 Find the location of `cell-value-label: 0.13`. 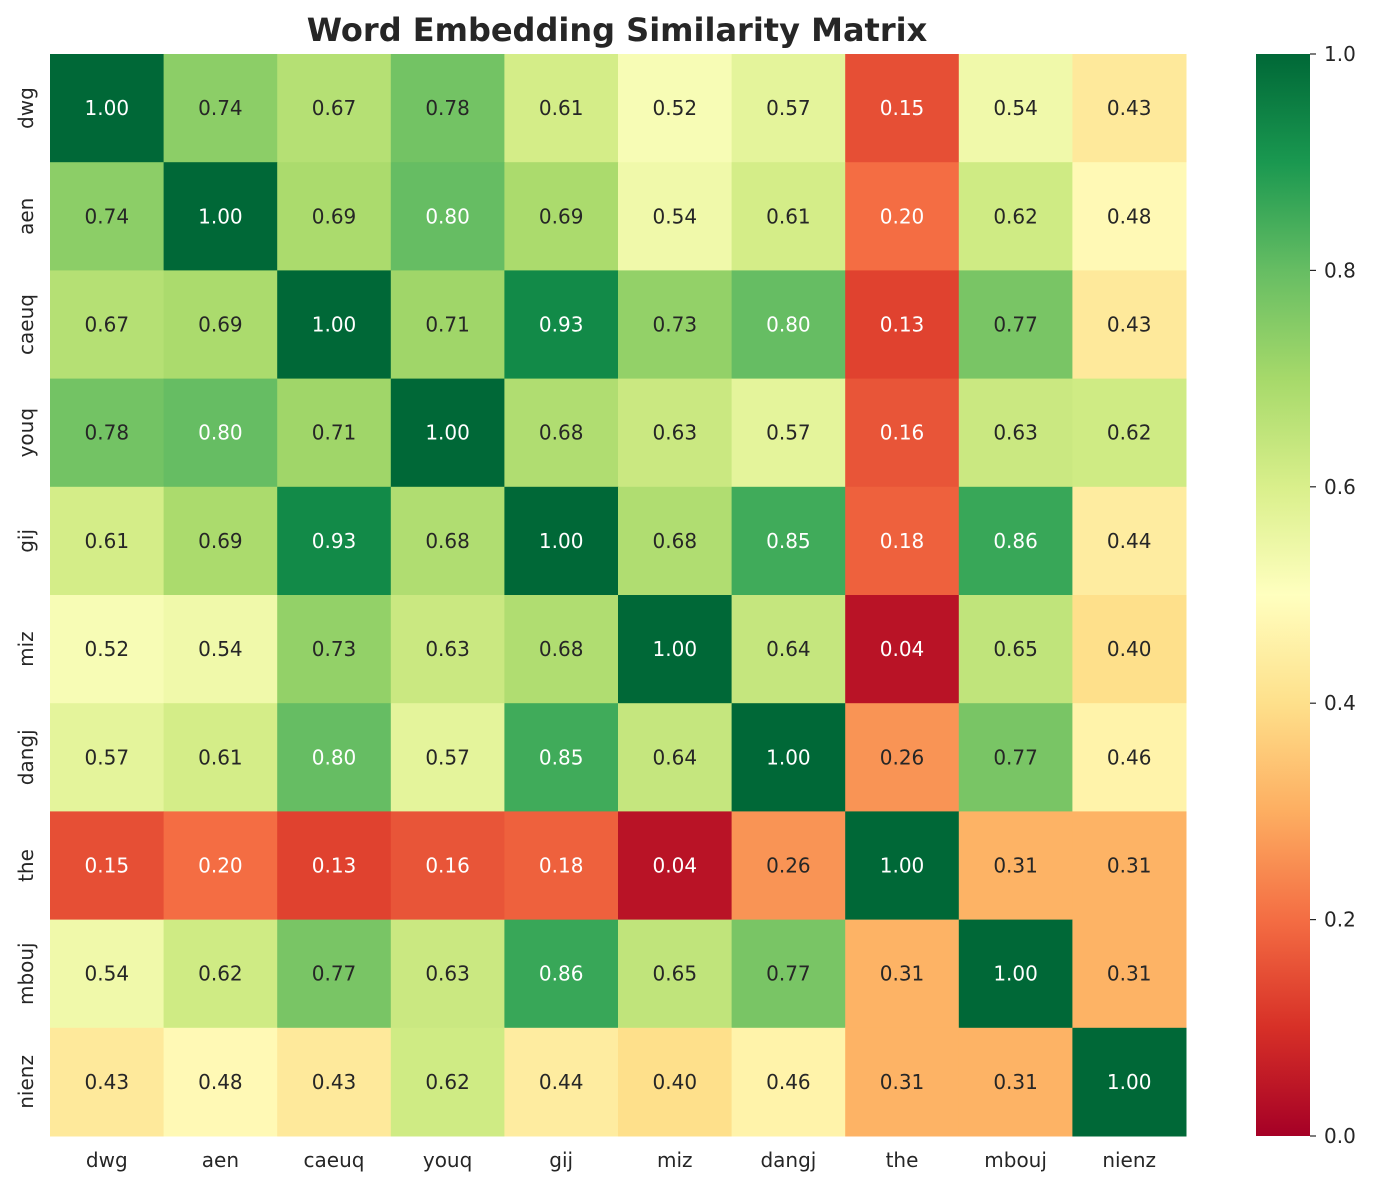

cell-value-label: 0.13 is located at coordinates (334, 866).